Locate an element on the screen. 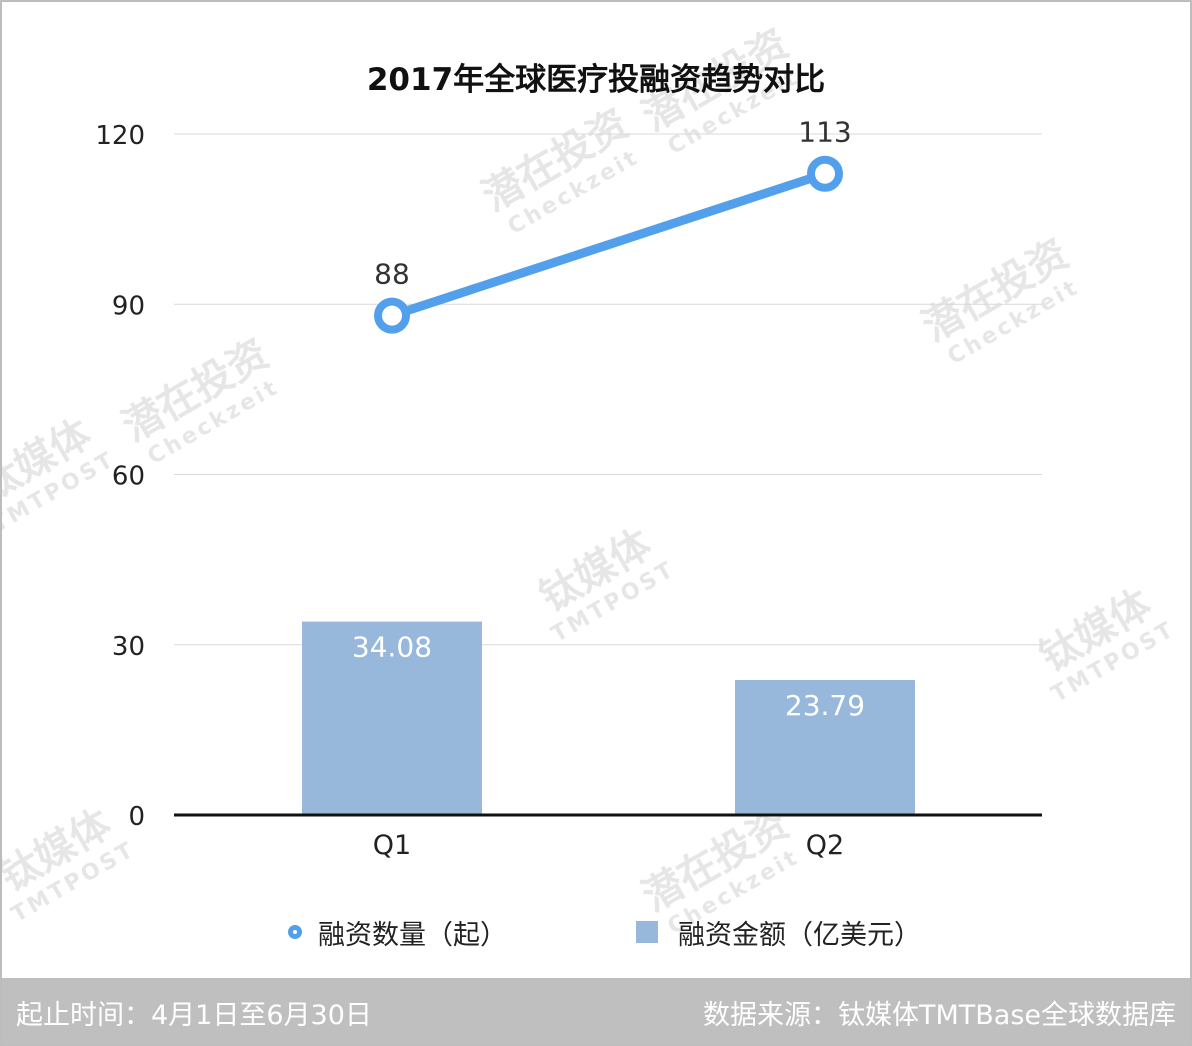  legend-square-icon is located at coordinates (647, 932).